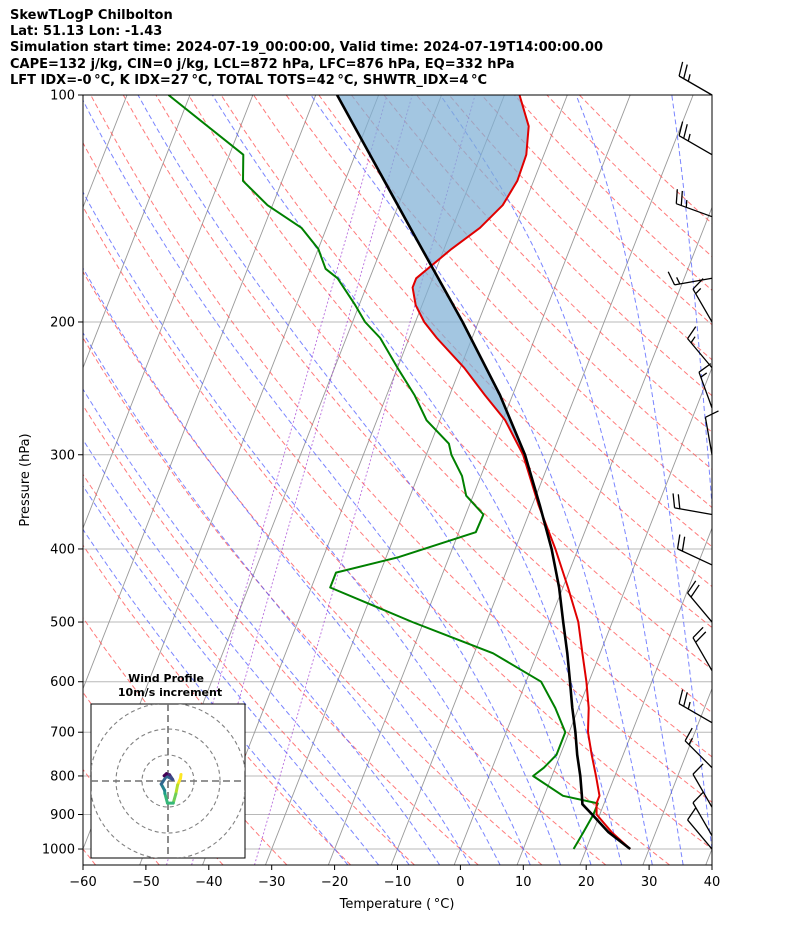  What do you see at coordinates (62, 455) in the screenshot?
I see `y-tick-label: 300` at bounding box center [62, 455].